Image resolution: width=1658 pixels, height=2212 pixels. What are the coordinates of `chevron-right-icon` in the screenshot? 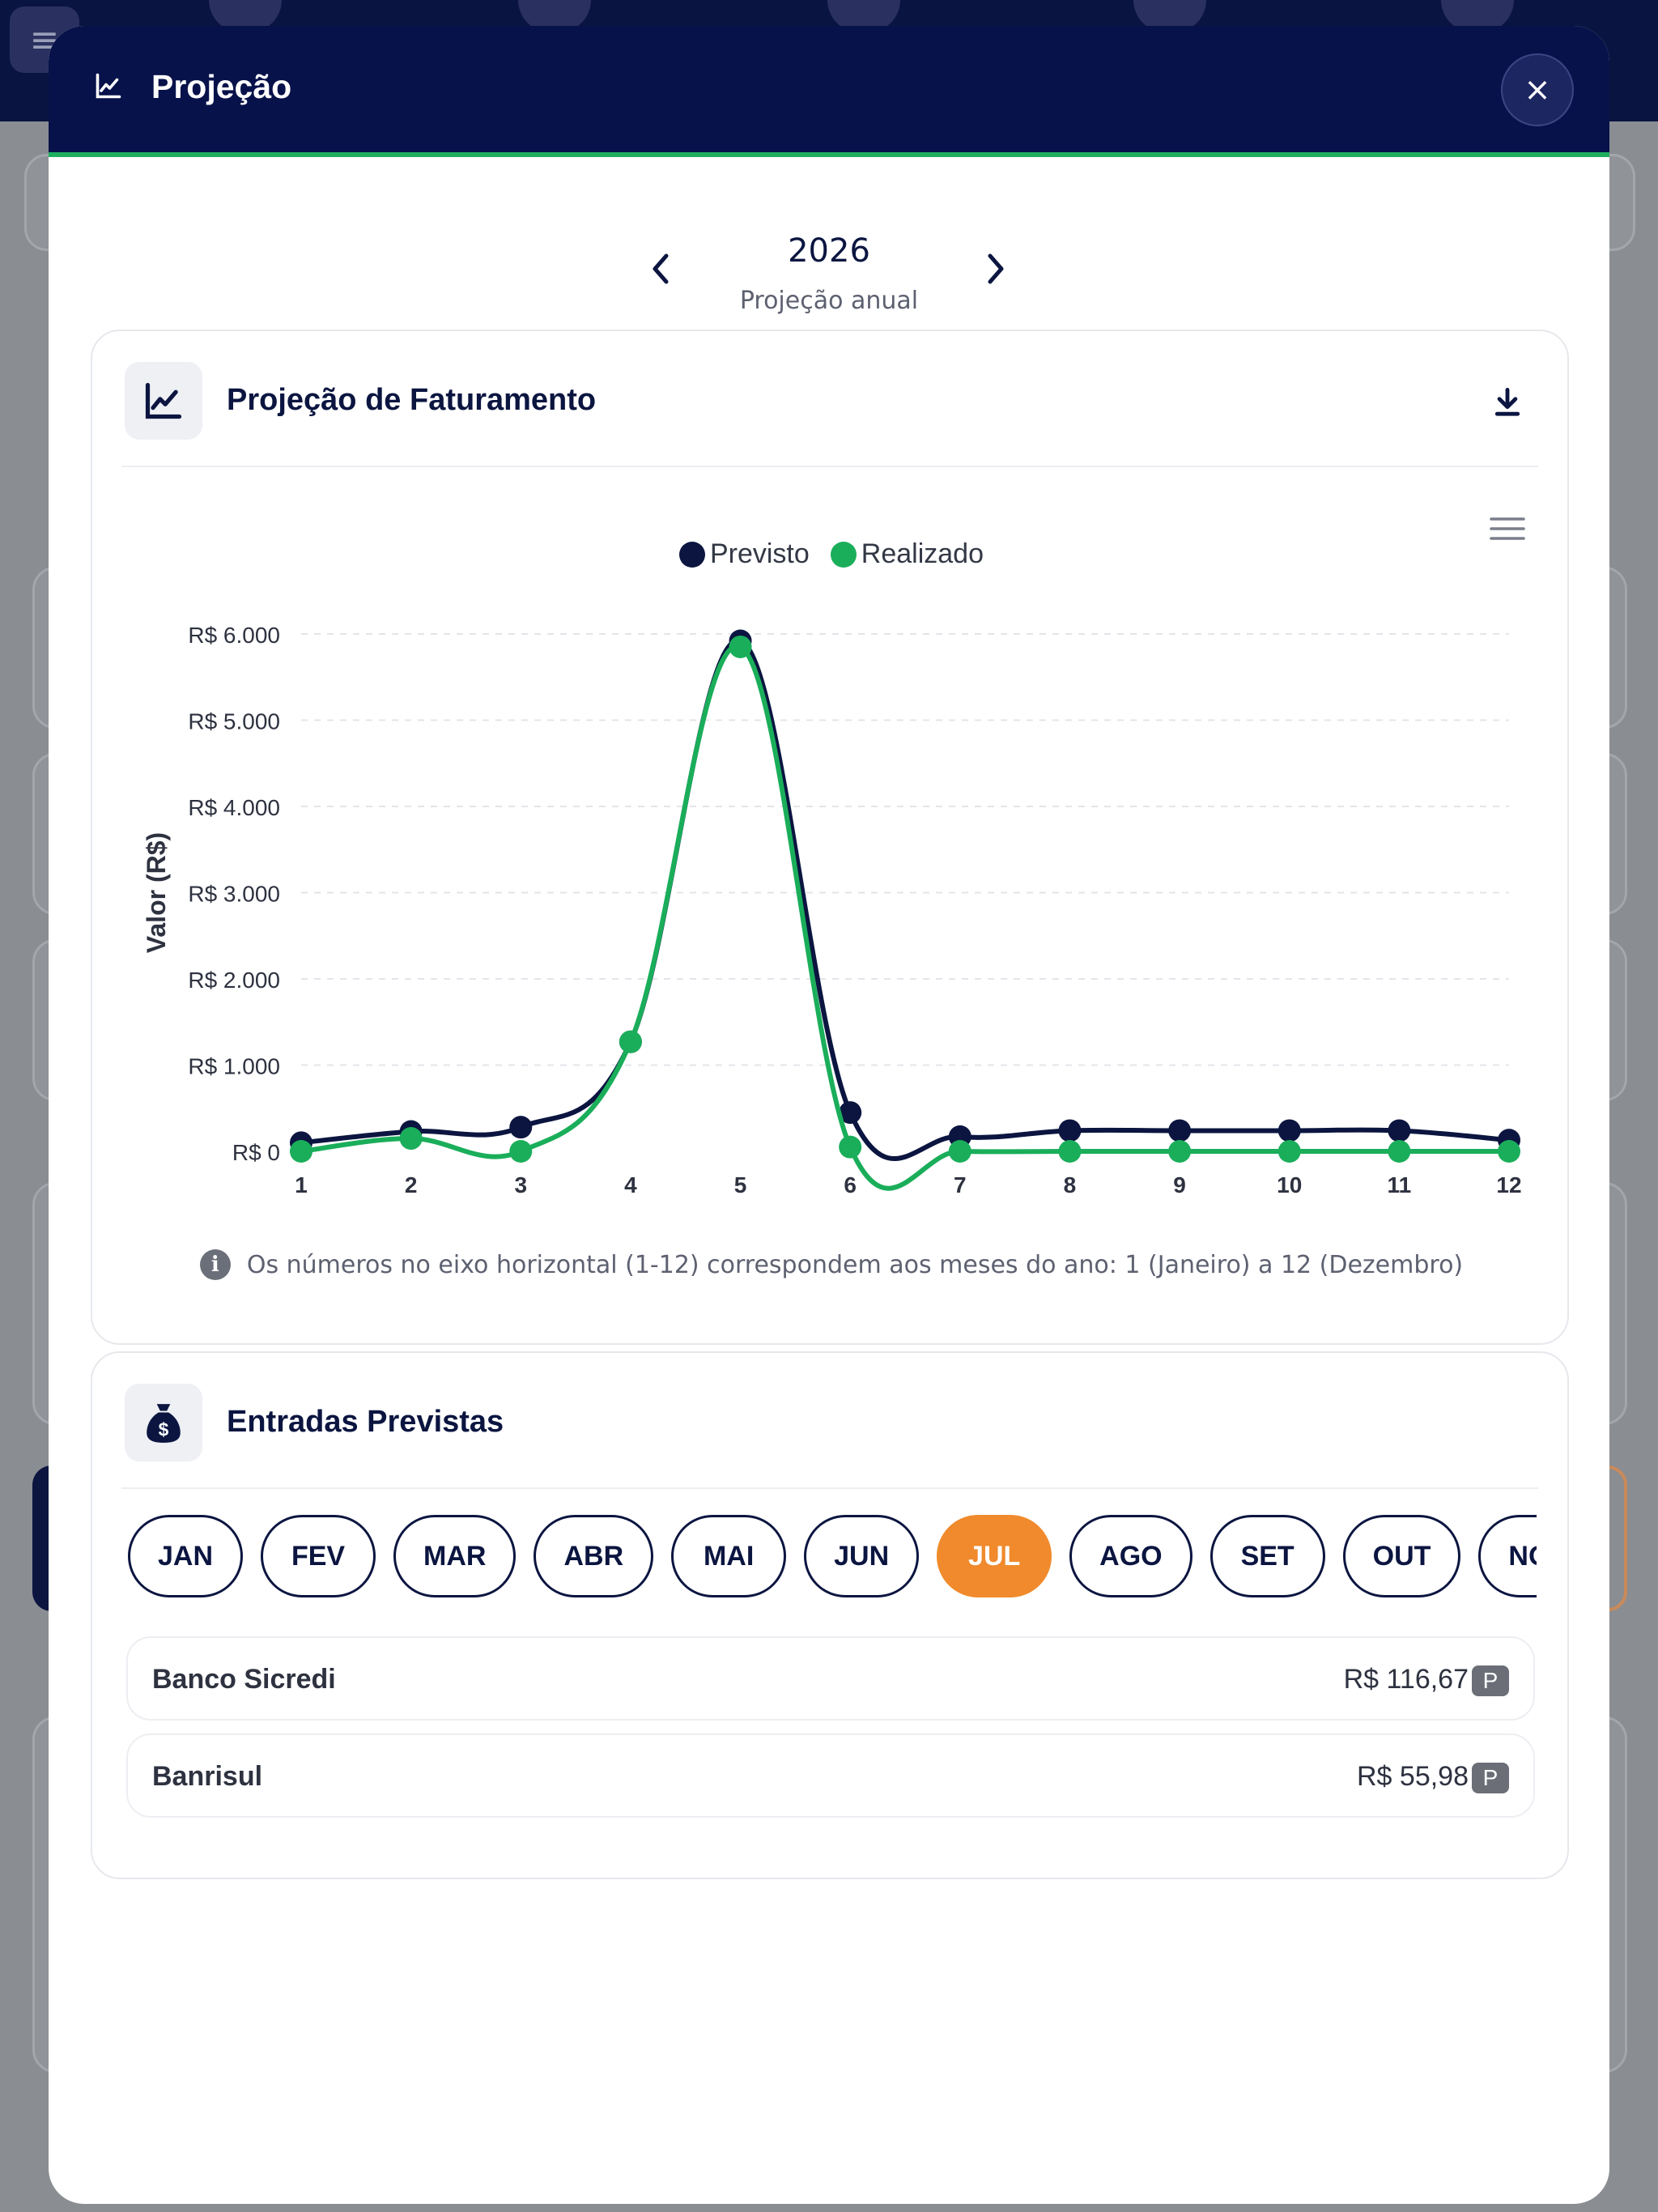 It's located at (996, 268).